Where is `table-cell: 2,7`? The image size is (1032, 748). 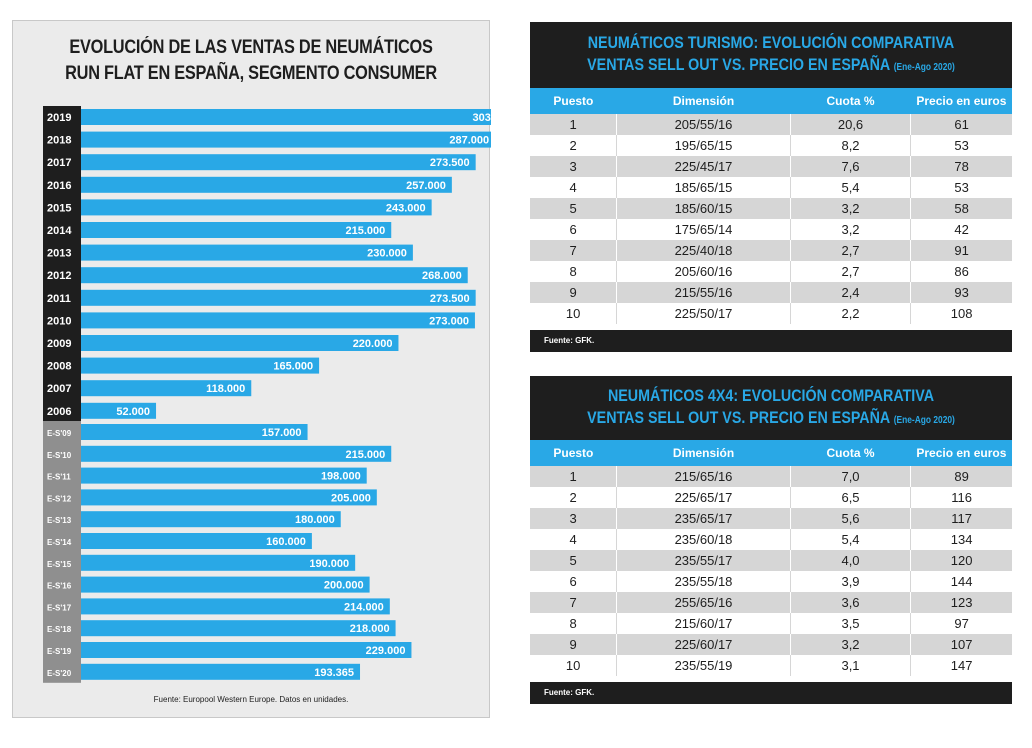
table-cell: 2,7 is located at coordinates (850, 250).